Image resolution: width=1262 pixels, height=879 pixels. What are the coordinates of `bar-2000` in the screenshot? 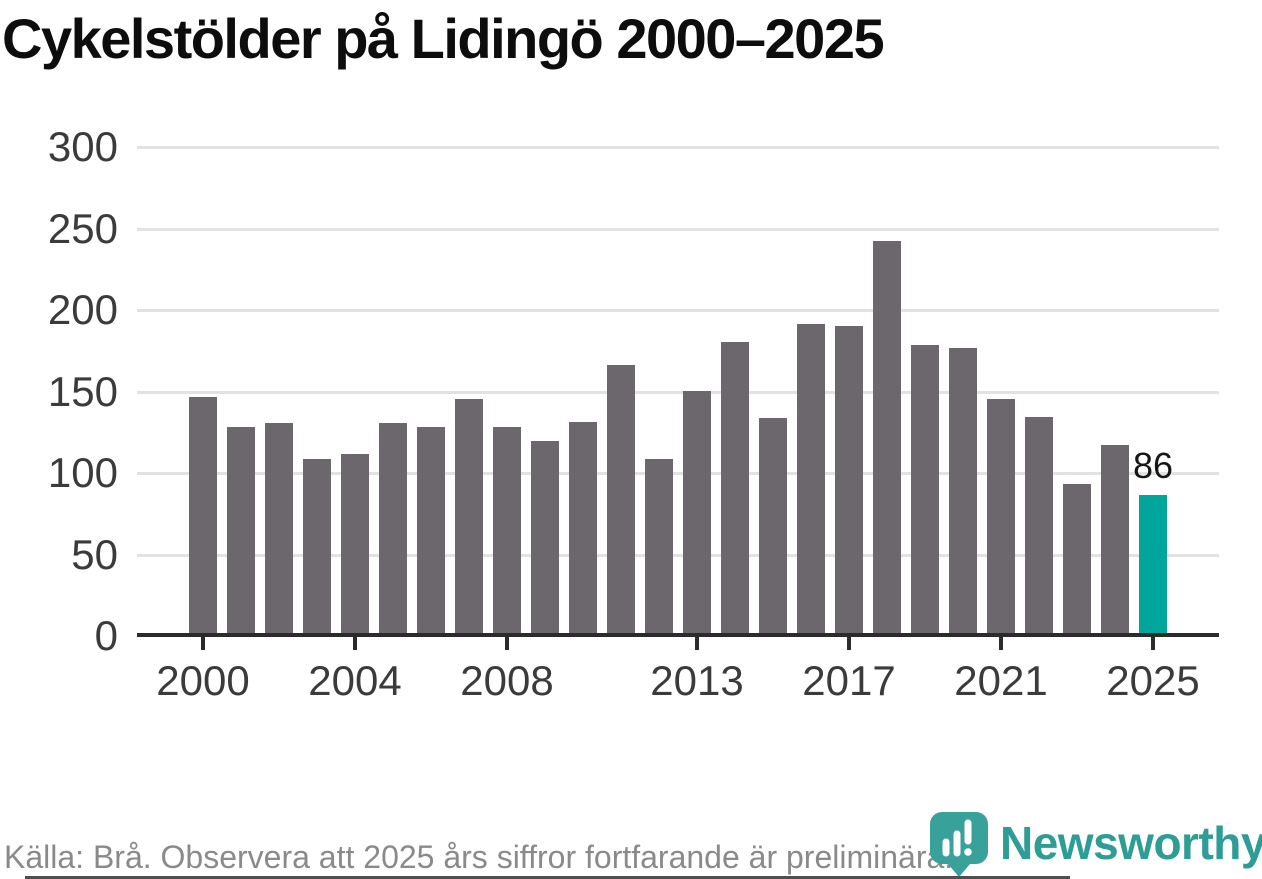 It's located at (203, 516).